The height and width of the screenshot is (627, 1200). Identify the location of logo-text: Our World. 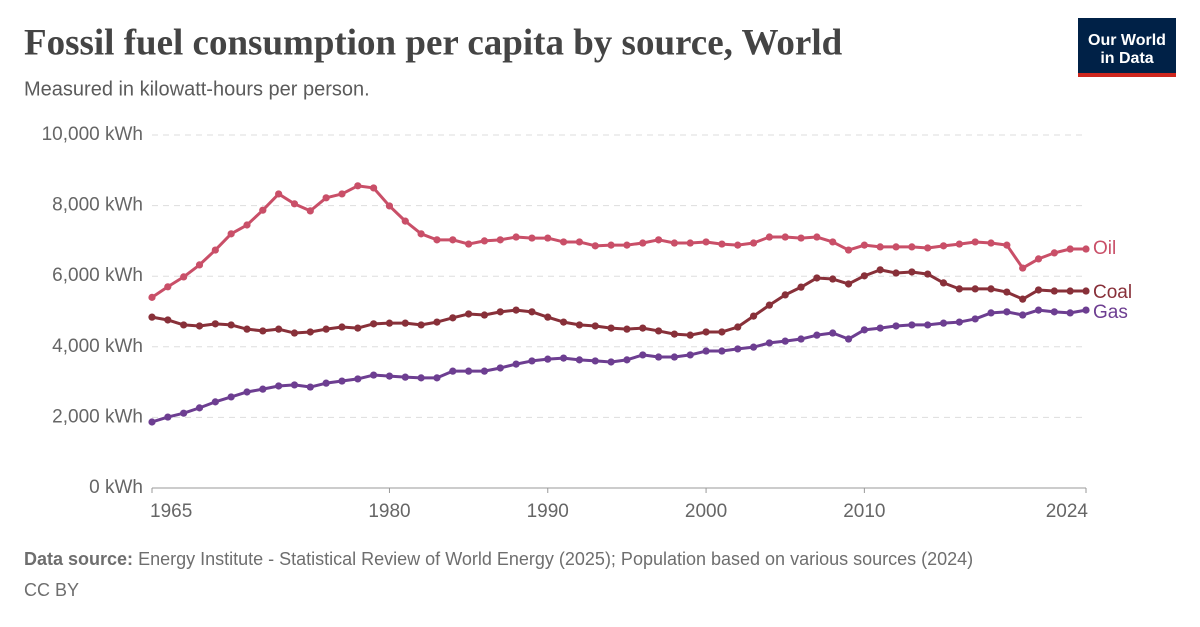
(1127, 40).